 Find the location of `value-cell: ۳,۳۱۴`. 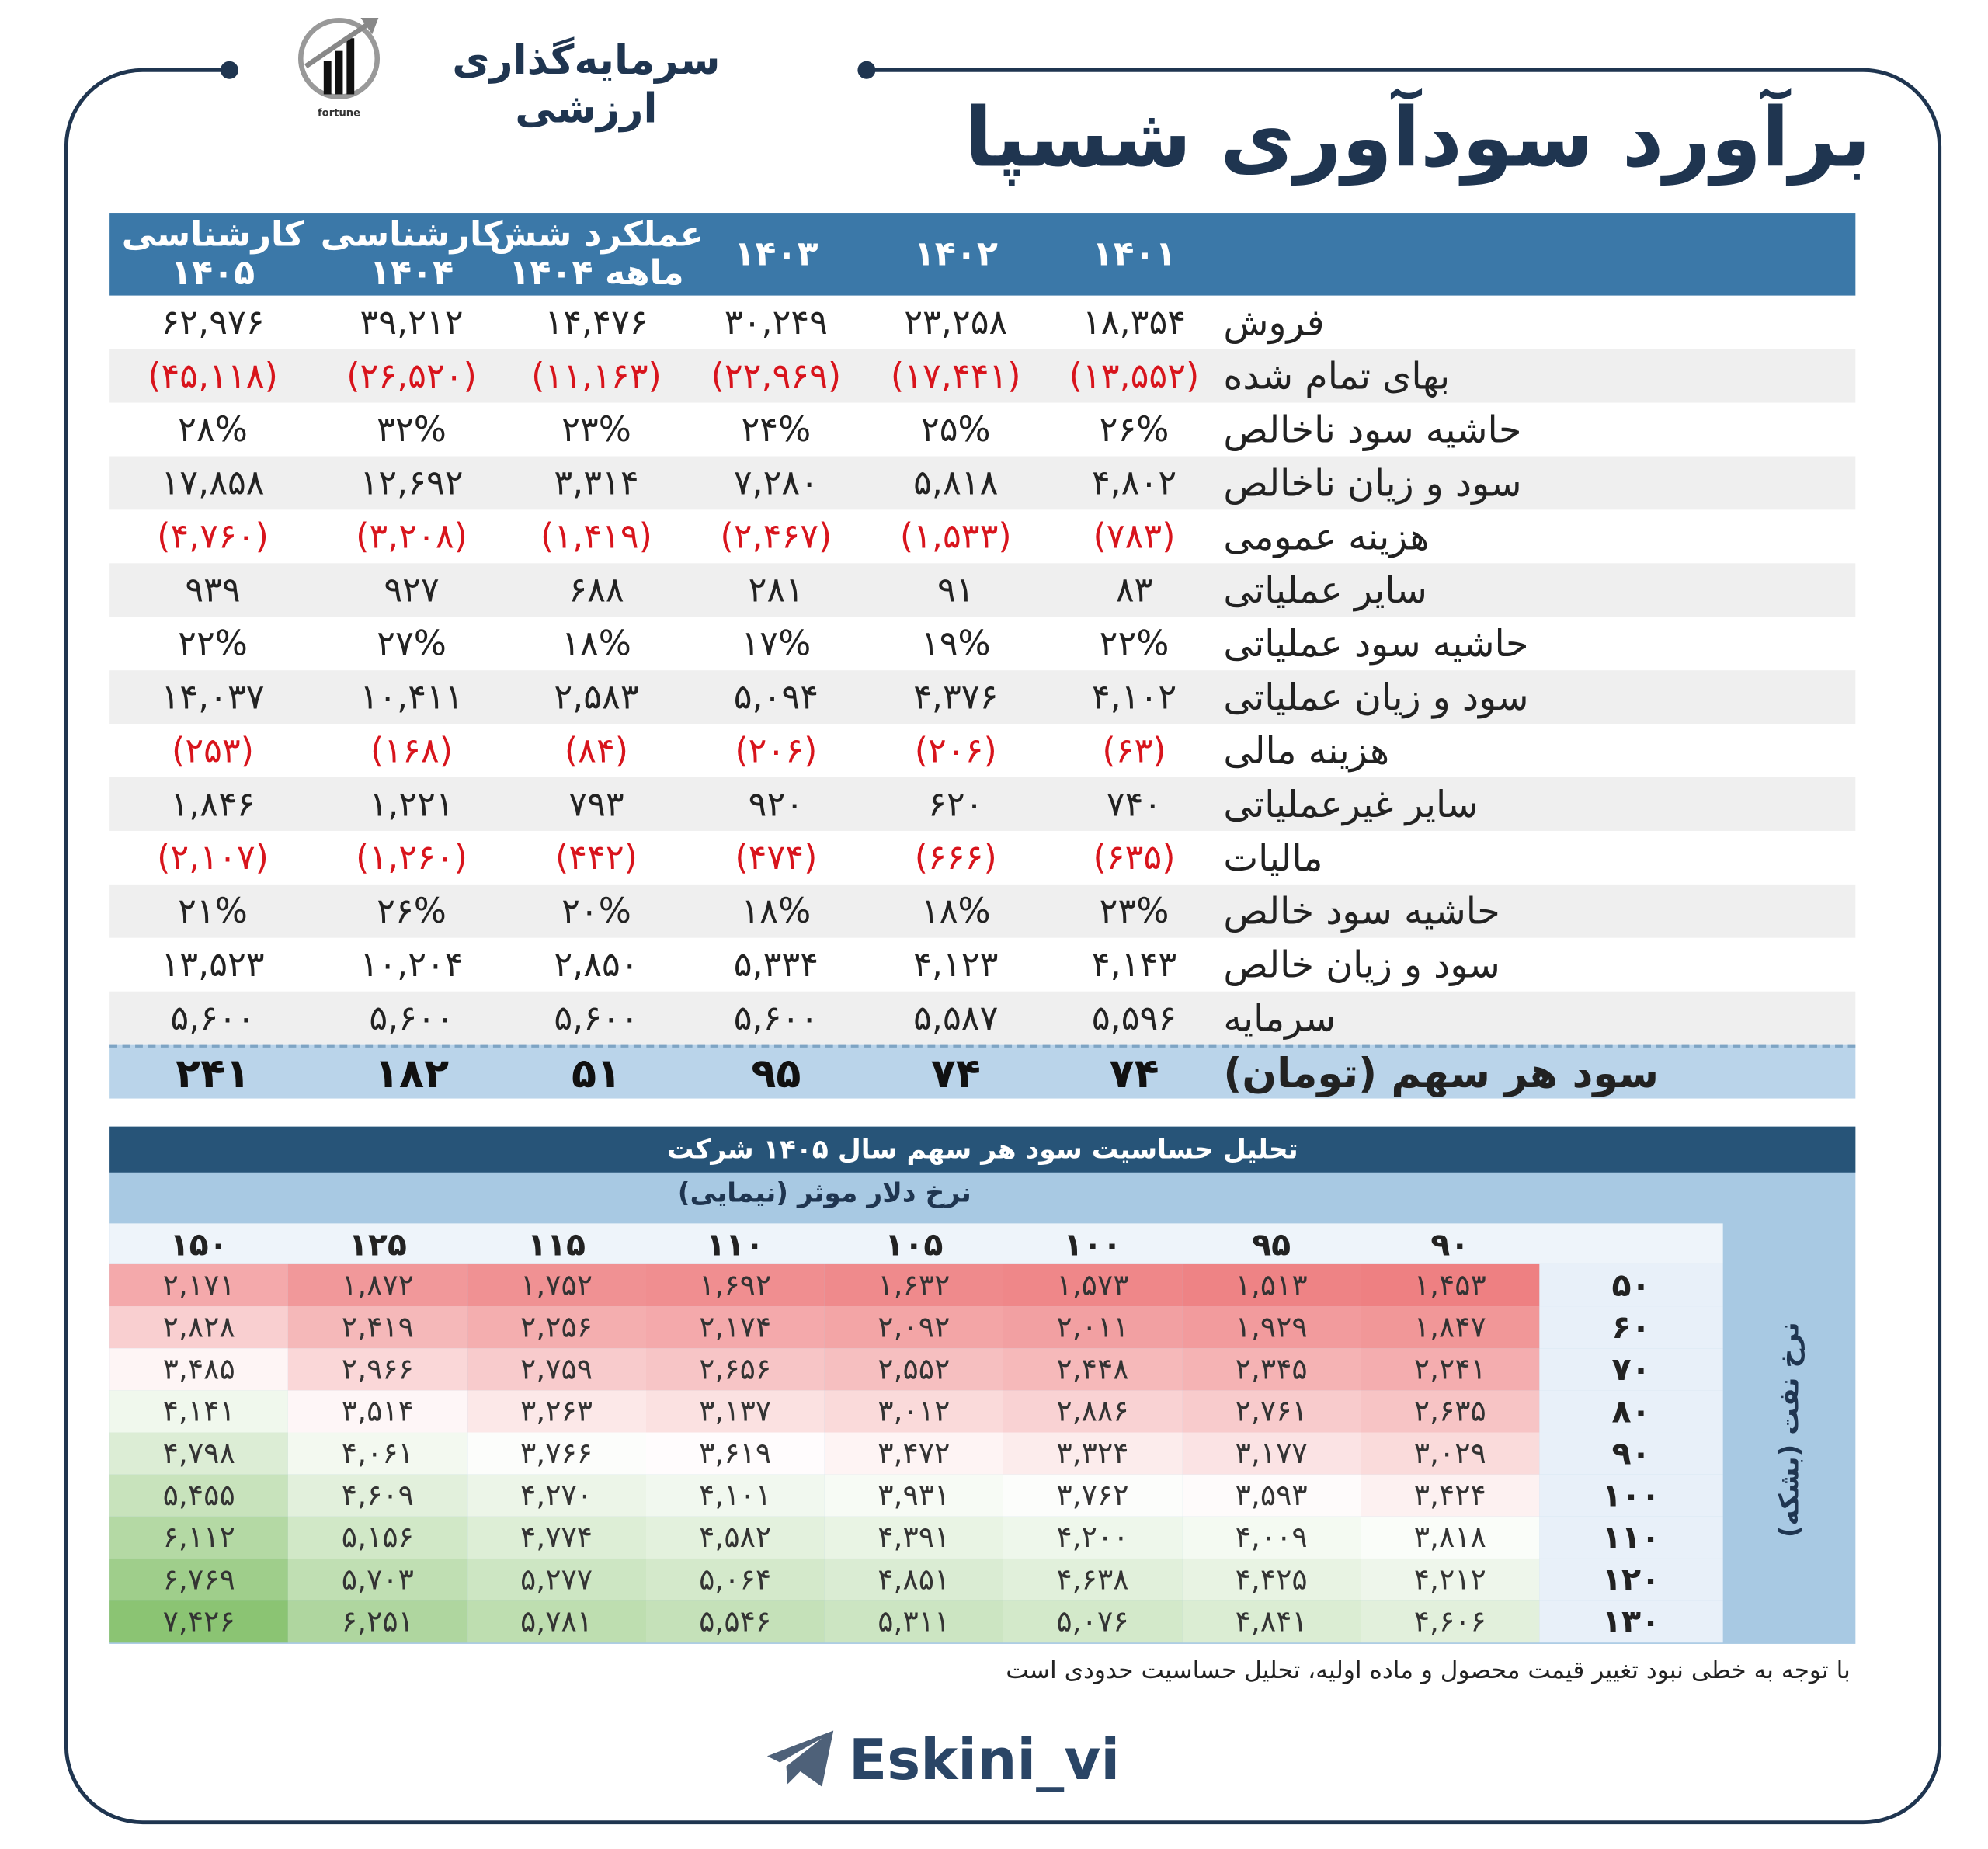

value-cell: ۳,۳۱۴ is located at coordinates (597, 483).